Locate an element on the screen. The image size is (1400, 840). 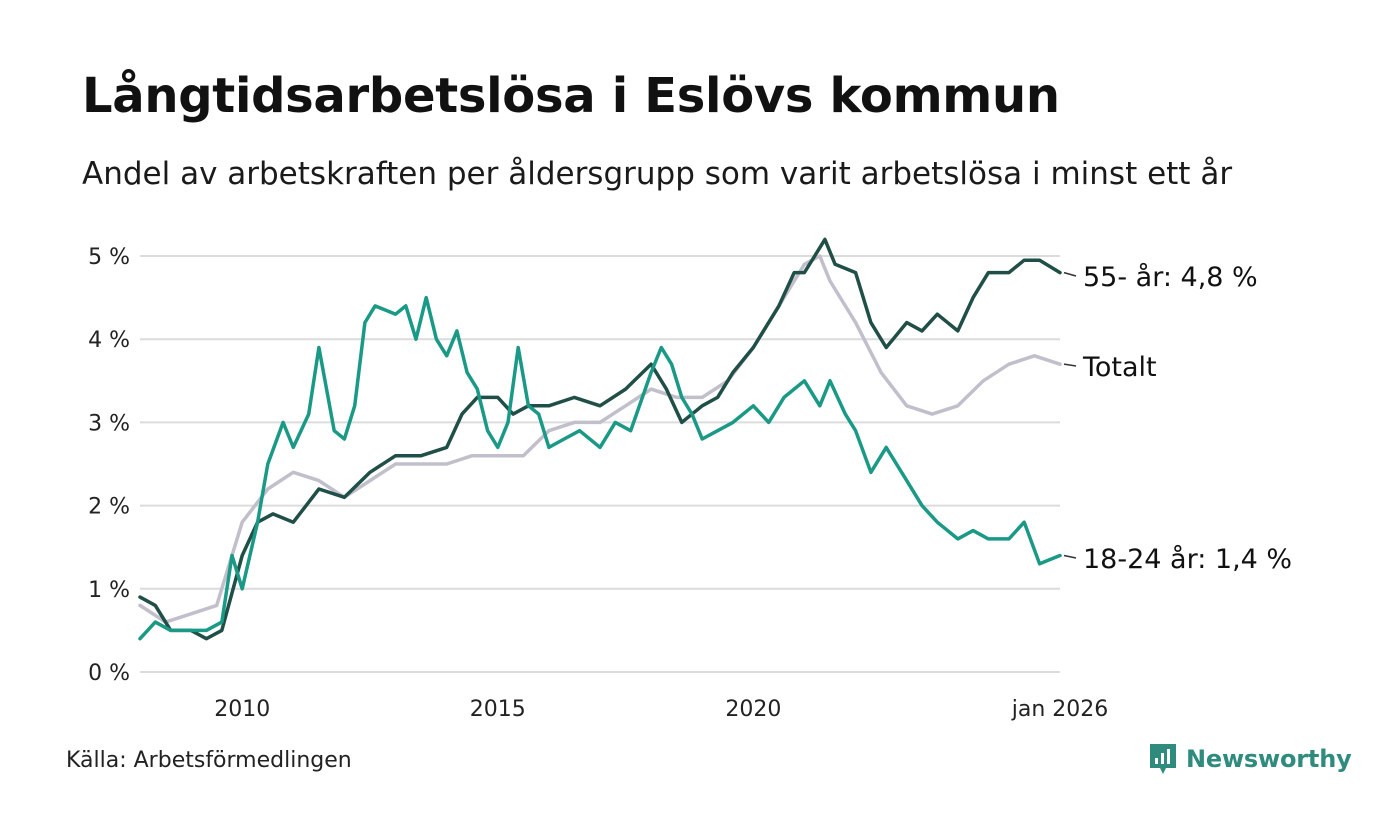
y-tick-label: 4 % is located at coordinates (109, 340).